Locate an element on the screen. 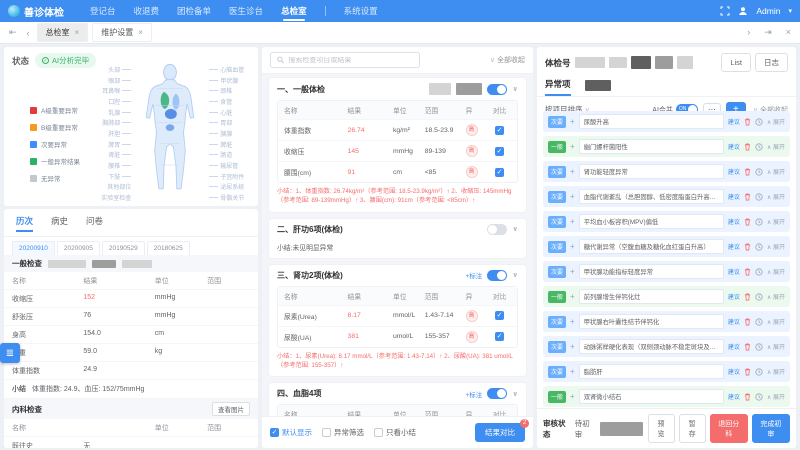 This screenshot has height=450, width=800. tab-questionnaire: 问卷 is located at coordinates (95, 221).